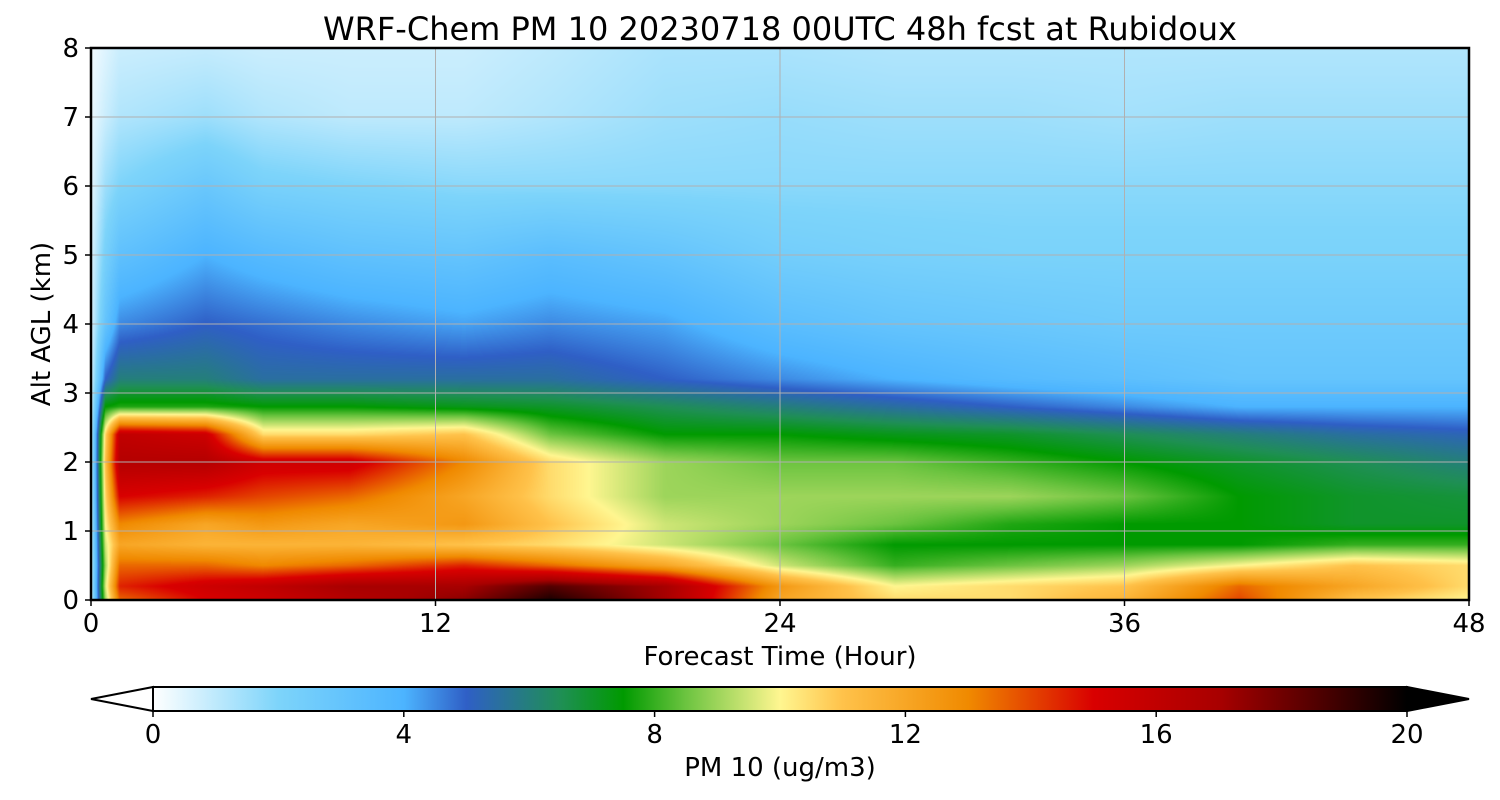 This screenshot has height=800, width=1500. I want to click on colorbar-label: PM 10 (ug/m3), so click(780, 768).